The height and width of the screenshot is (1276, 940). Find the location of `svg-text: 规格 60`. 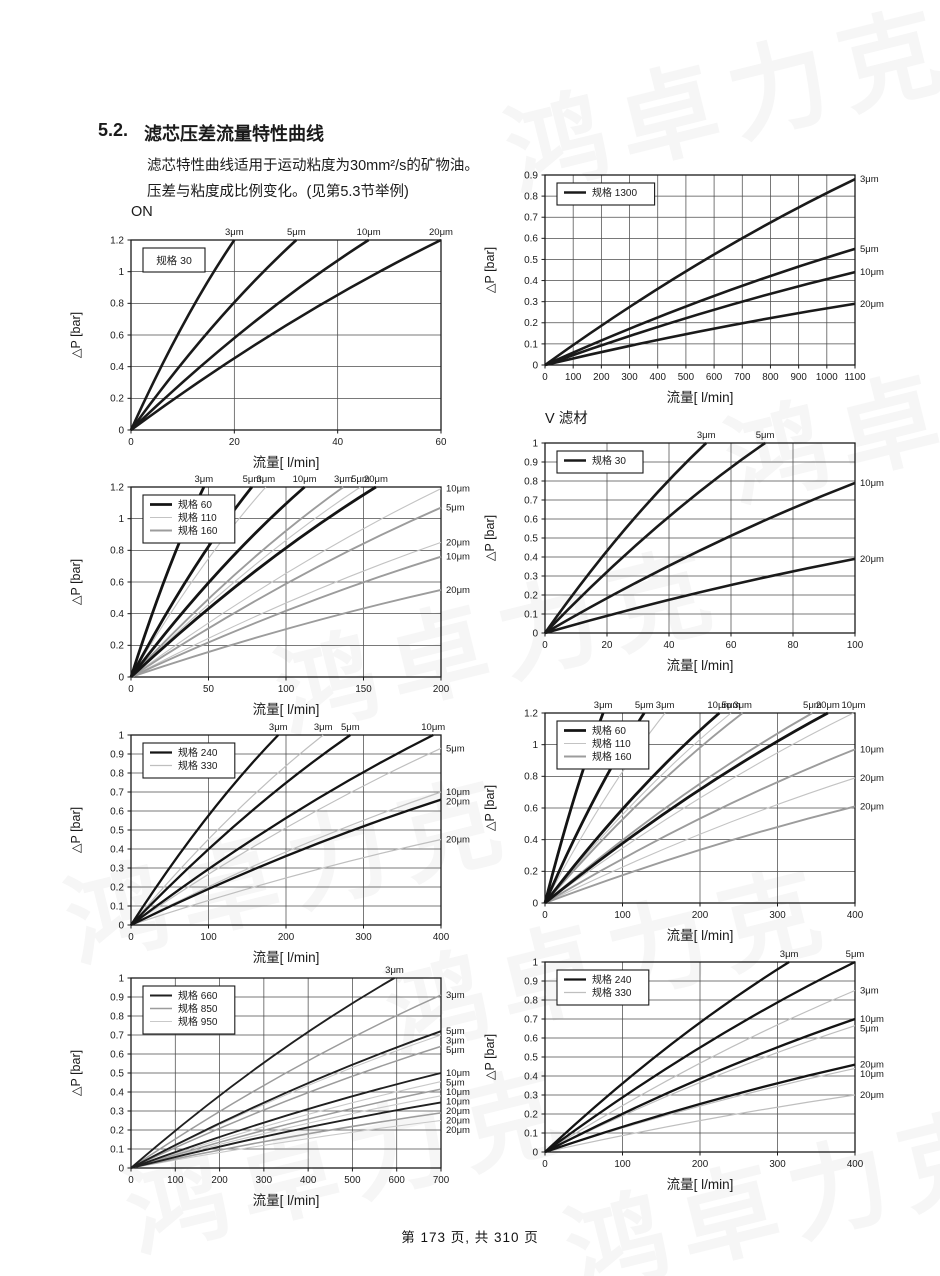

svg-text: 规格 60 is located at coordinates (195, 504).